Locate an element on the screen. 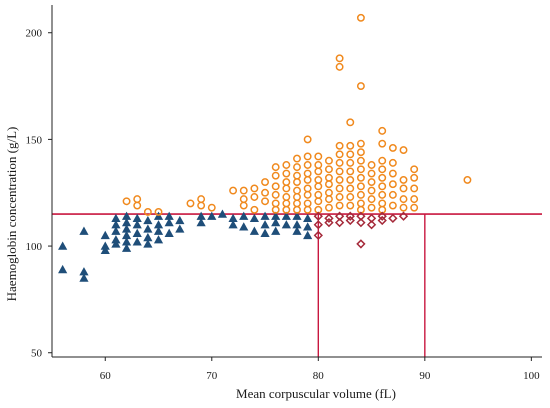  x-tick-label: 70 is located at coordinates (212, 376).